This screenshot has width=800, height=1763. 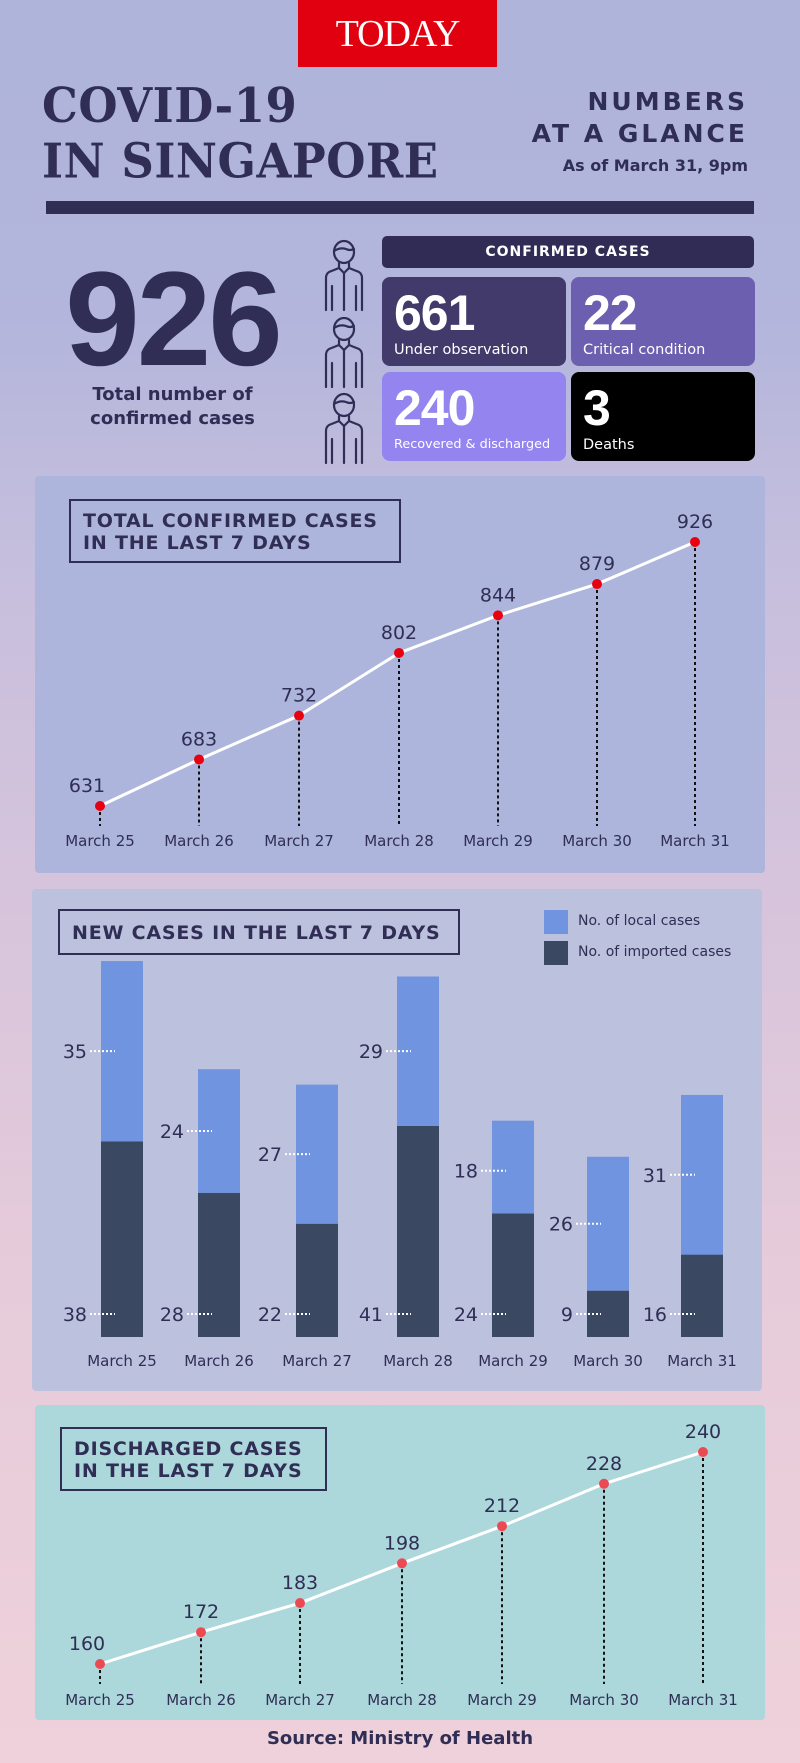 What do you see at coordinates (644, 350) in the screenshot?
I see `critical-condition-label: Critical condition` at bounding box center [644, 350].